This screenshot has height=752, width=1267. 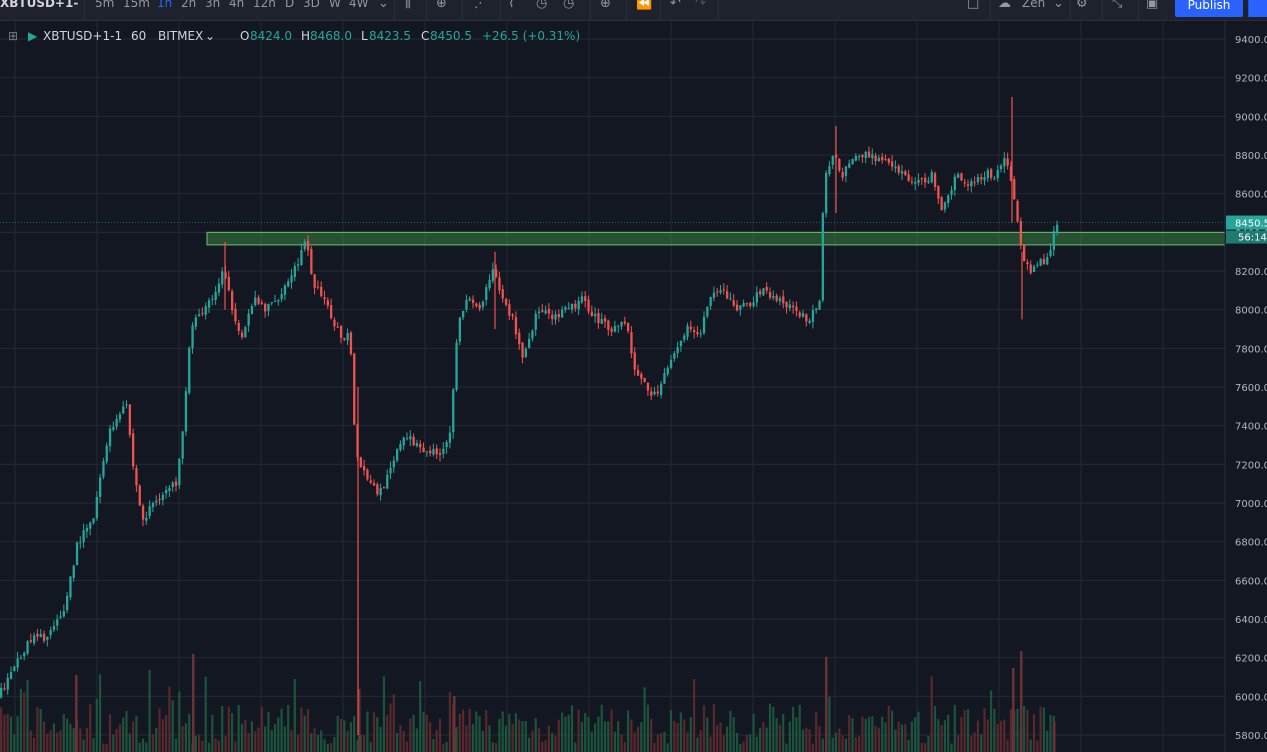 I want to click on replay-icon: ◷, so click(x=569, y=5).